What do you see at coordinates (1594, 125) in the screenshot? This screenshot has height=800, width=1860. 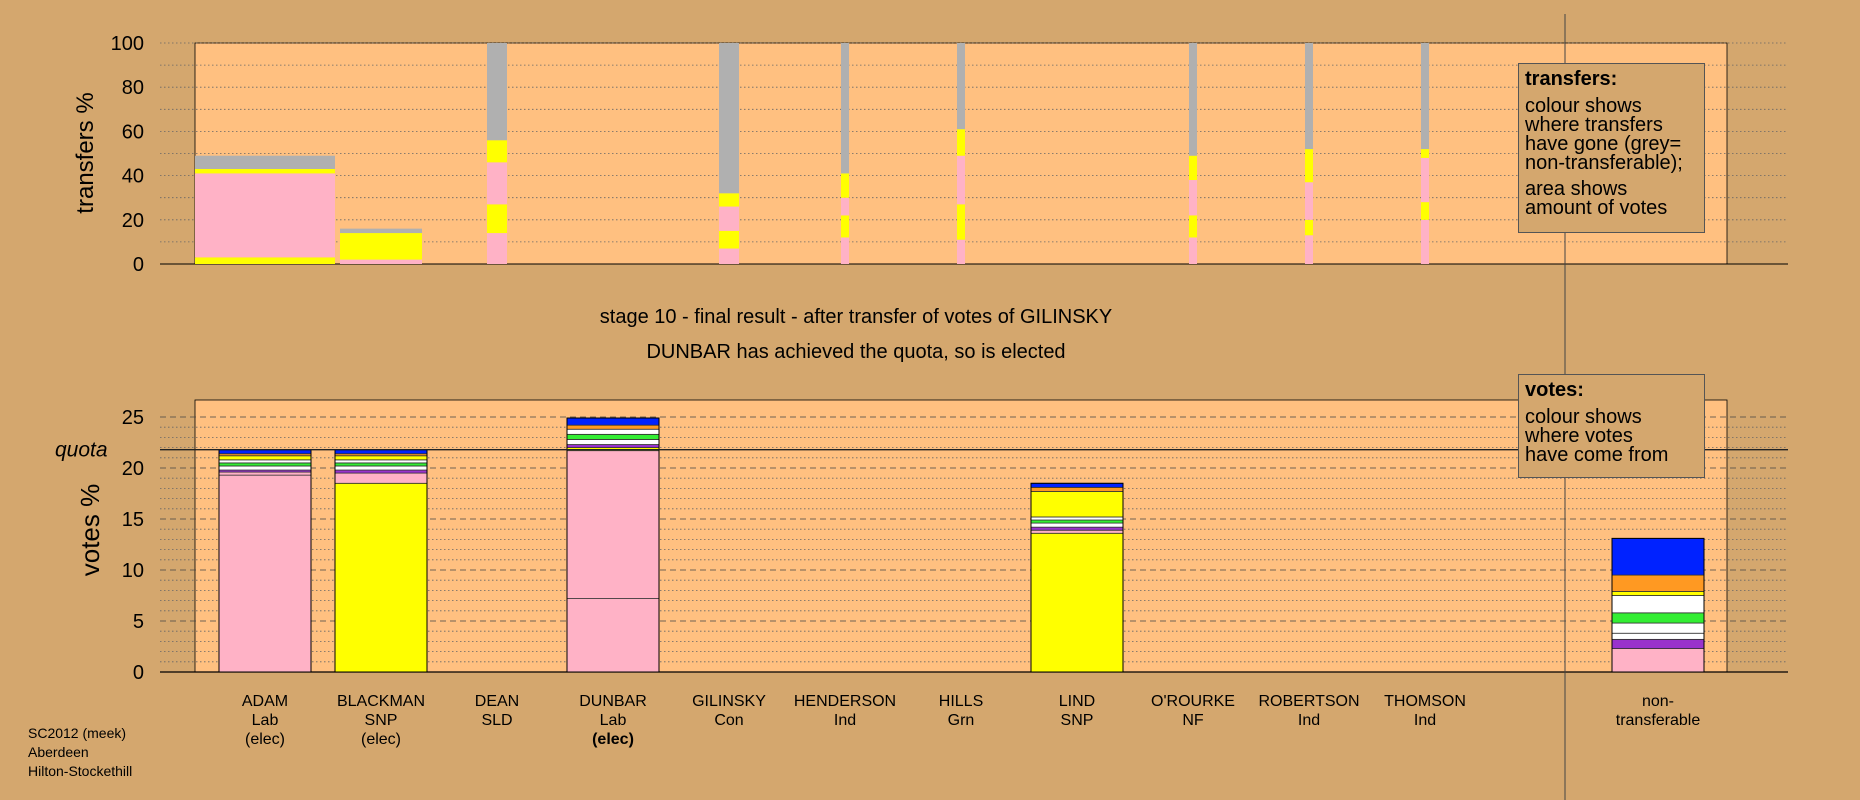 I see `transfers-legend-line: where transfers` at bounding box center [1594, 125].